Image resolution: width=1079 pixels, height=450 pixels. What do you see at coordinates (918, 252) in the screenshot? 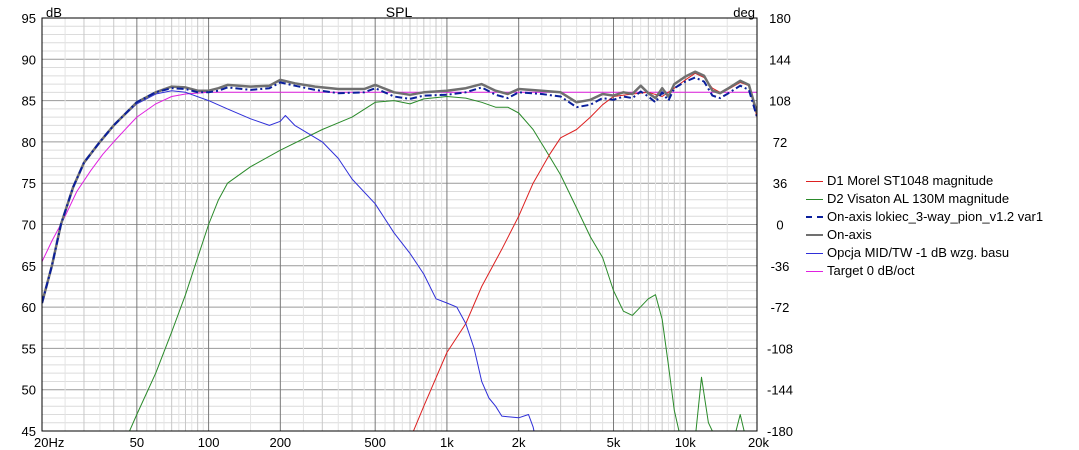
I see `legend-label: Opcja MID/TW -1 dB wzg. basu` at bounding box center [918, 252].